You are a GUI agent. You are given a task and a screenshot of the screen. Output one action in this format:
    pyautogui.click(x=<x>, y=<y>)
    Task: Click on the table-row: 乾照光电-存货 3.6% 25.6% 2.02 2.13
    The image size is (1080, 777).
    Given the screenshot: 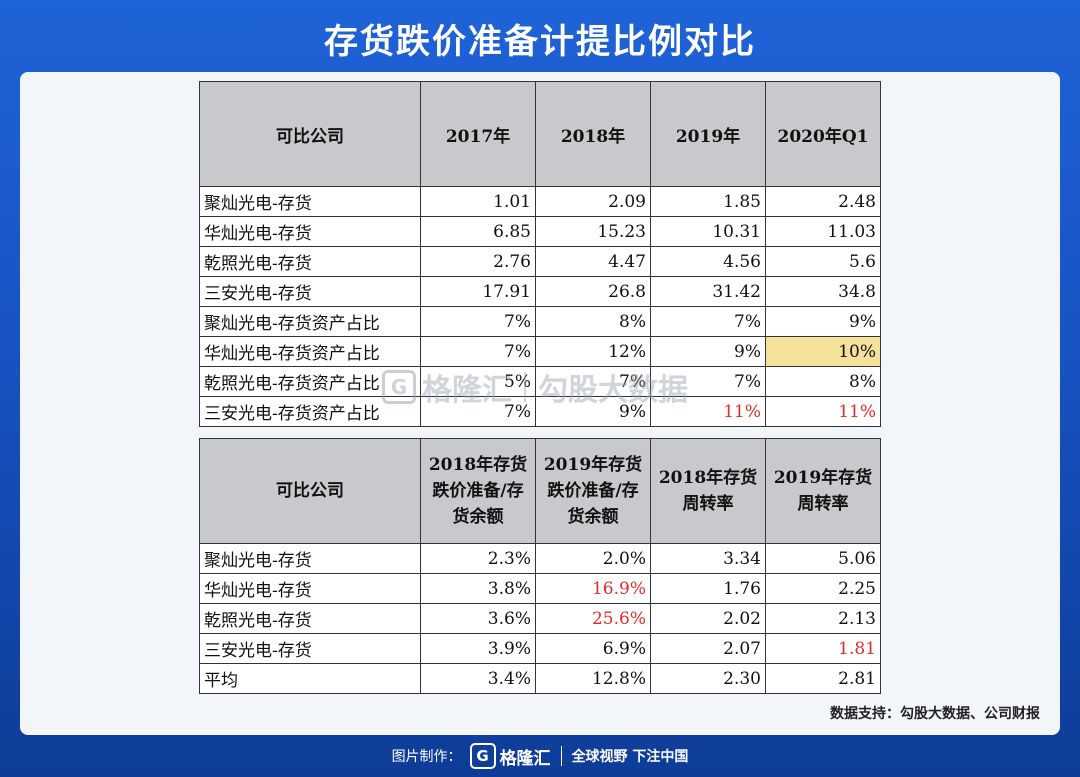 What is the action you would take?
    pyautogui.click(x=540, y=618)
    